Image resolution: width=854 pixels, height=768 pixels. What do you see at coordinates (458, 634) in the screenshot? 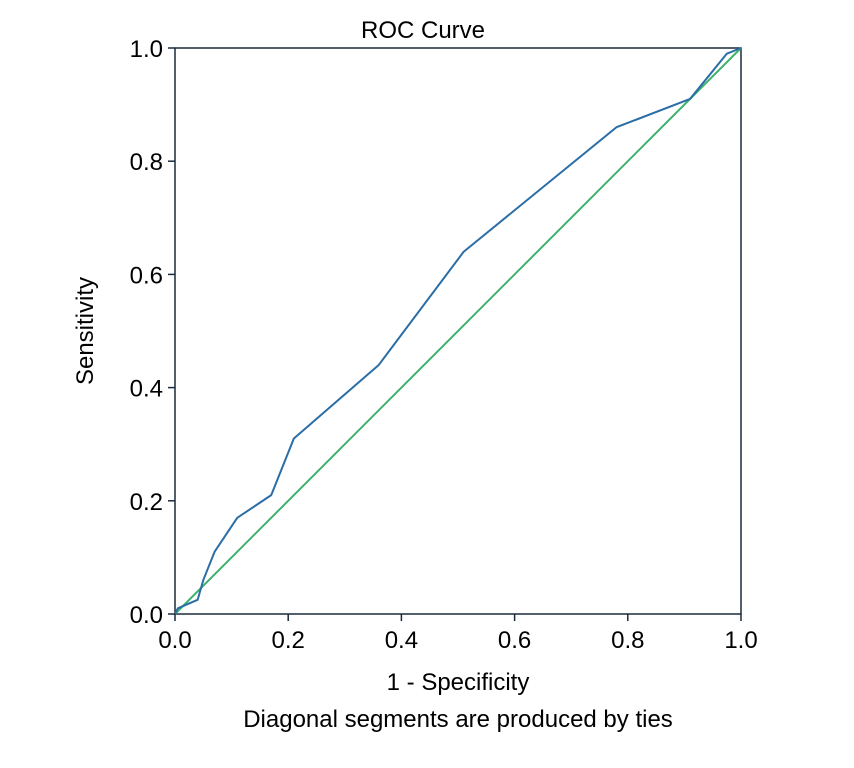
I see `x-axis: 0.0 0.2 0.4 0.6 0.8 1.0` at bounding box center [458, 634].